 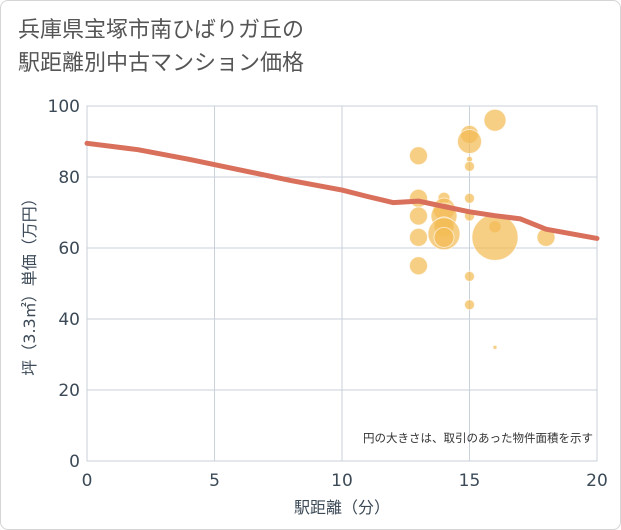 I want to click on y-tick-label: 40, so click(x=69, y=320).